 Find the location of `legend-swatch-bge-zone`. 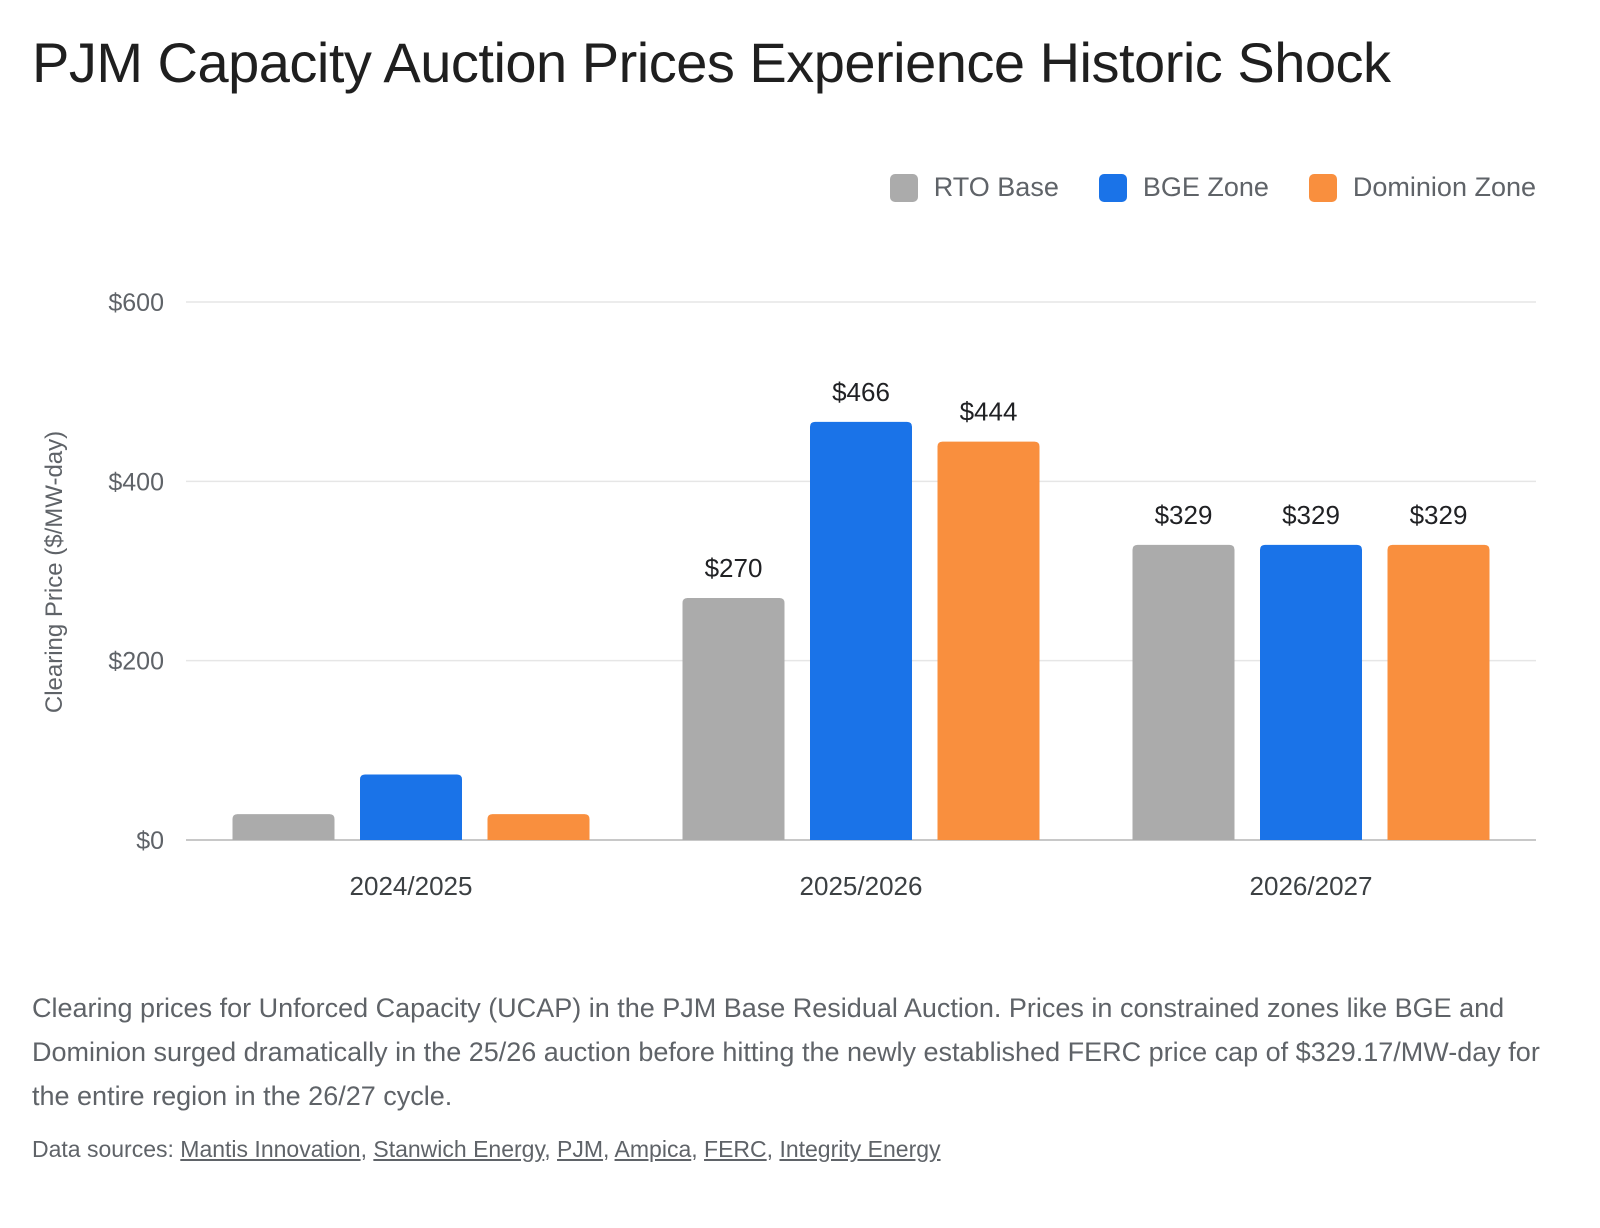

legend-swatch-bge-zone is located at coordinates (1112, 187).